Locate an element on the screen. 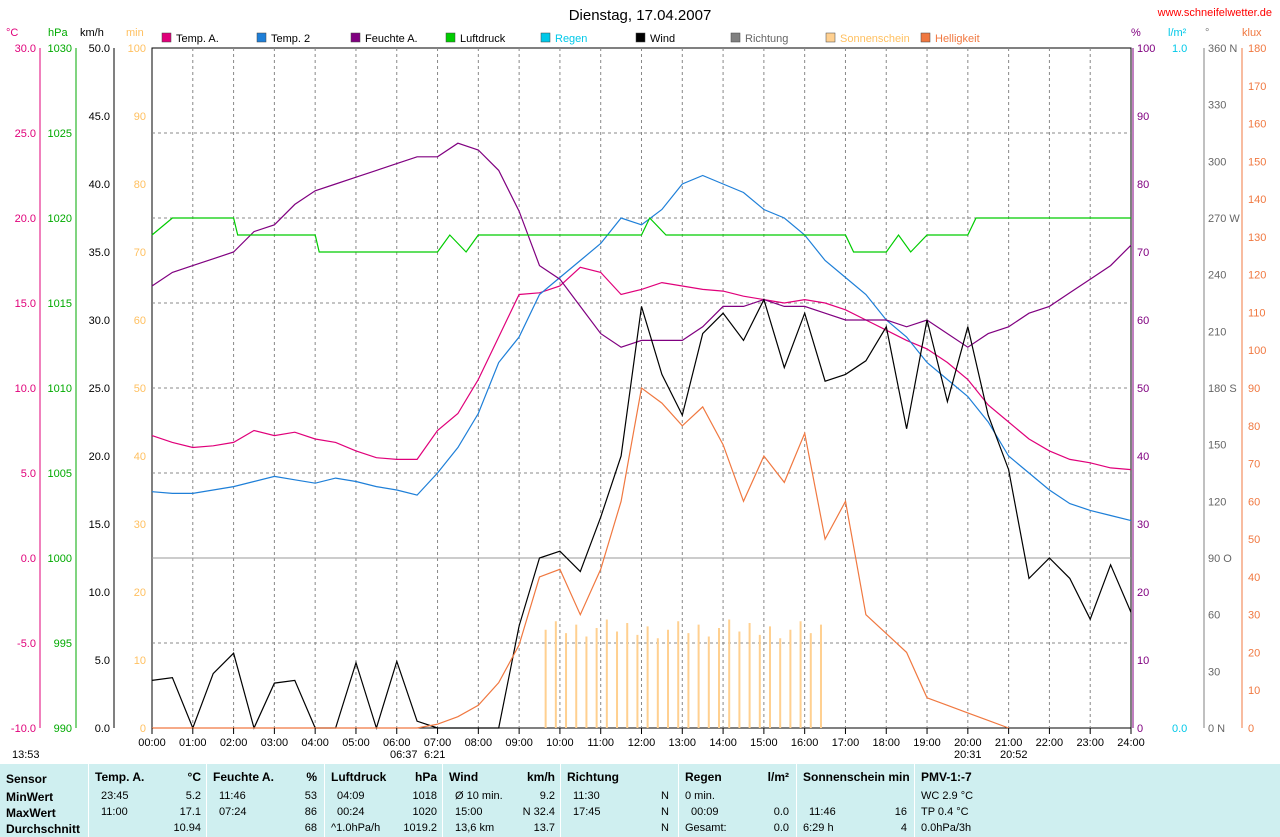 Image resolution: width=1280 pixels, height=837 pixels. tick-light: 70 is located at coordinates (1254, 465).